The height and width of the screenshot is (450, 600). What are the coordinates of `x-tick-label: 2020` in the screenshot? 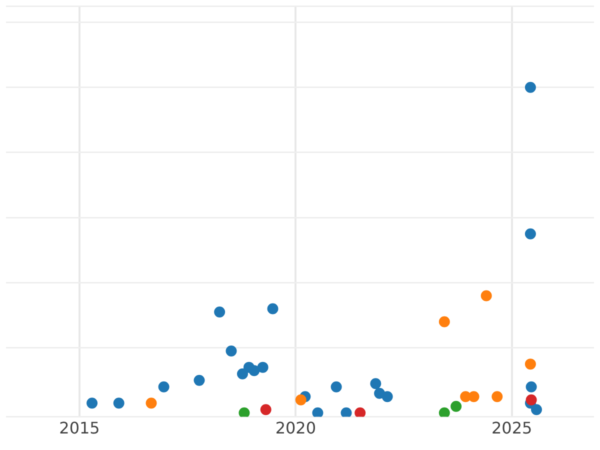 It's located at (295, 428).